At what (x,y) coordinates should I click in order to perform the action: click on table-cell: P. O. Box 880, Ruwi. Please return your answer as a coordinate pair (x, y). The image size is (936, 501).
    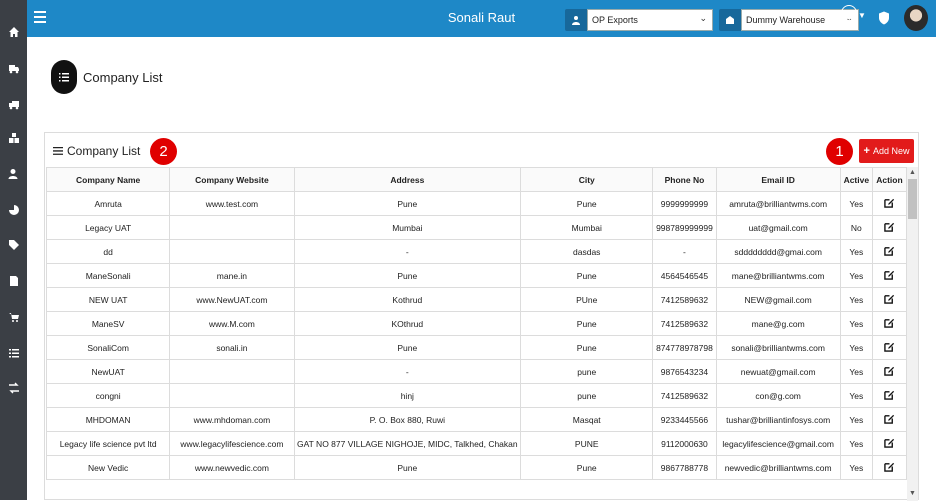
    Looking at the image, I should click on (407, 419).